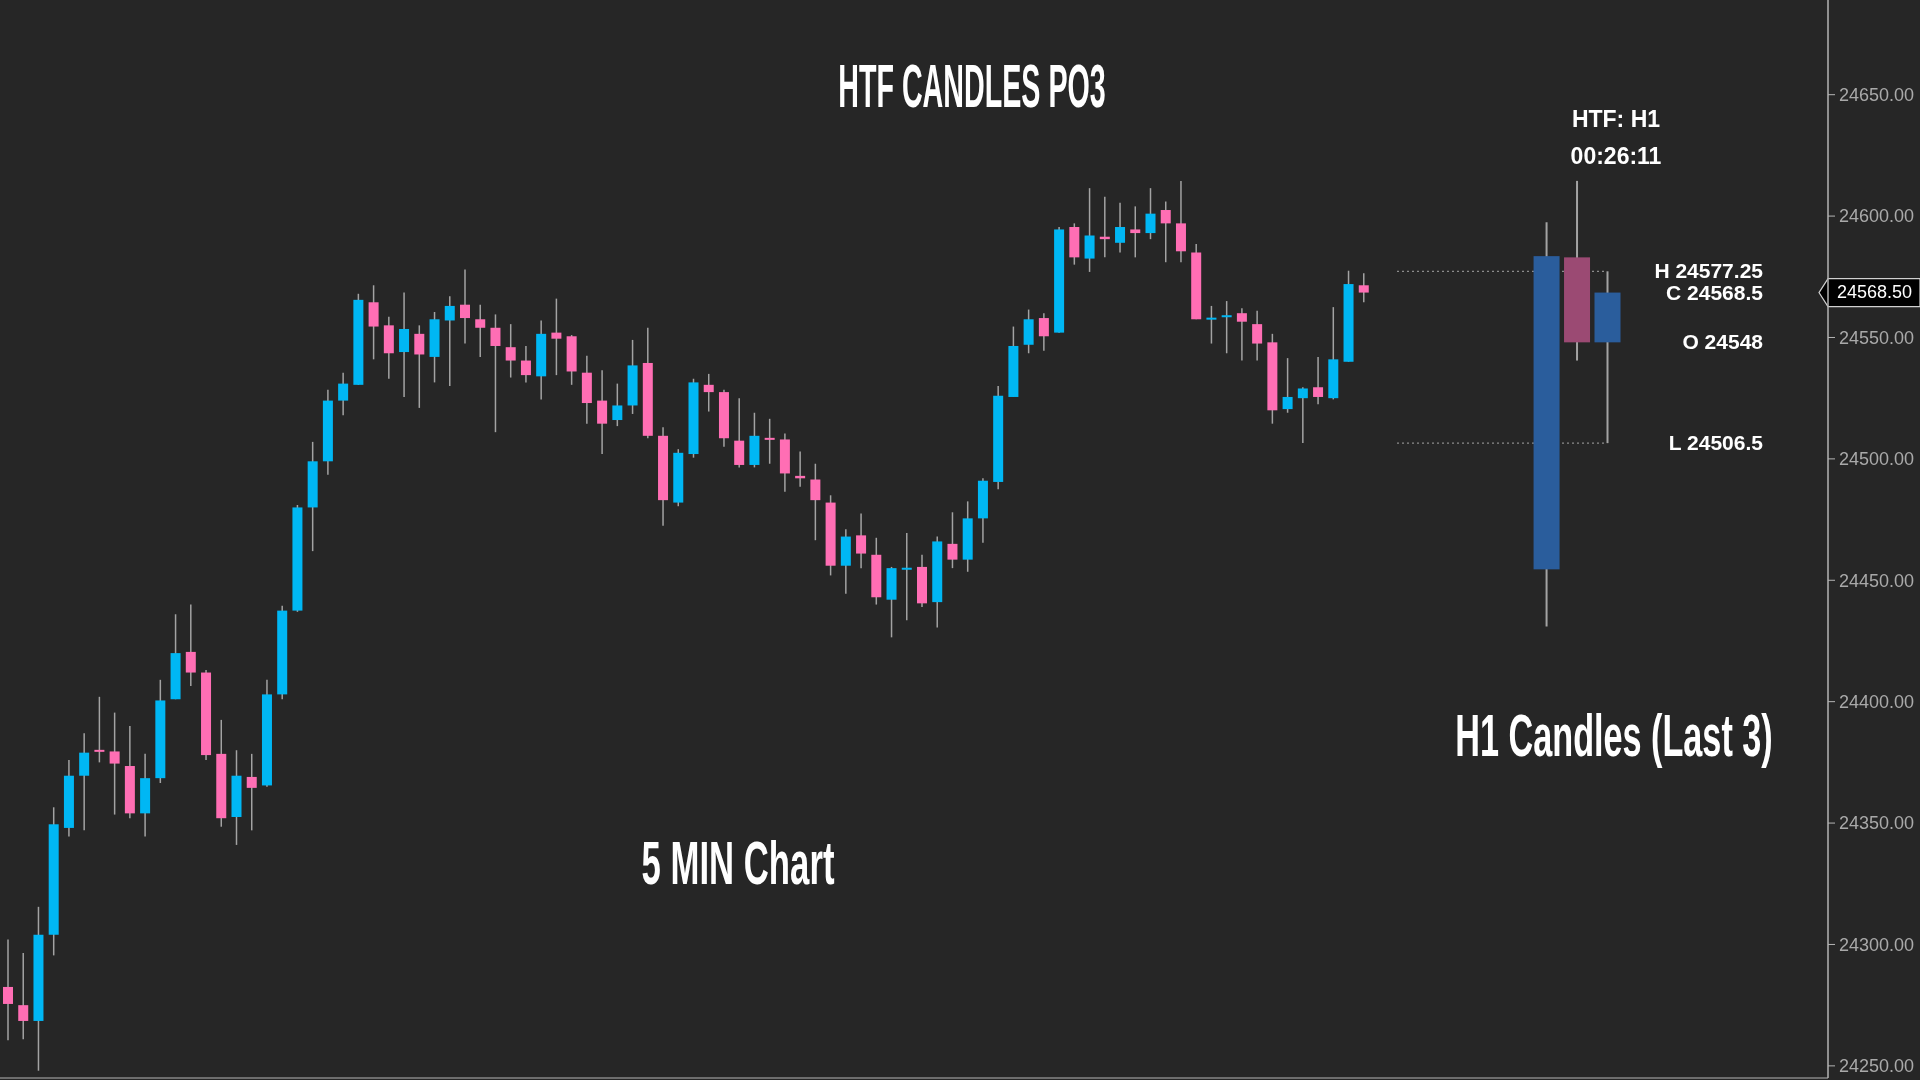 The height and width of the screenshot is (1080, 1920). What do you see at coordinates (1877, 1066) in the screenshot?
I see `y2-tick-label: 24250.00` at bounding box center [1877, 1066].